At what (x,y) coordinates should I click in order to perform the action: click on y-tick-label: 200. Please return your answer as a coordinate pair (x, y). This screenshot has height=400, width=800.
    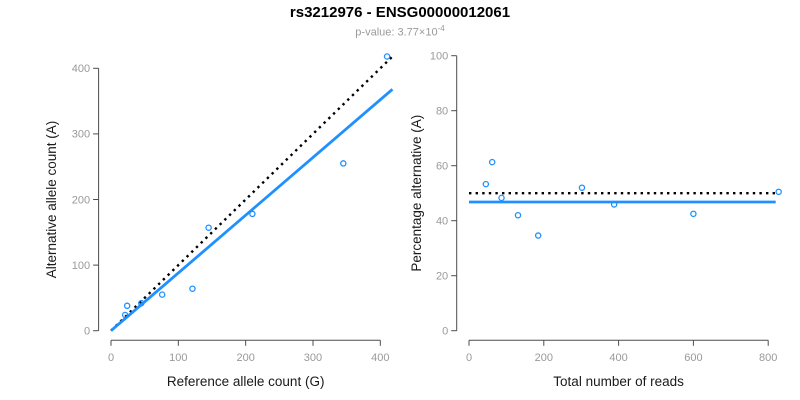
    Looking at the image, I should click on (81, 200).